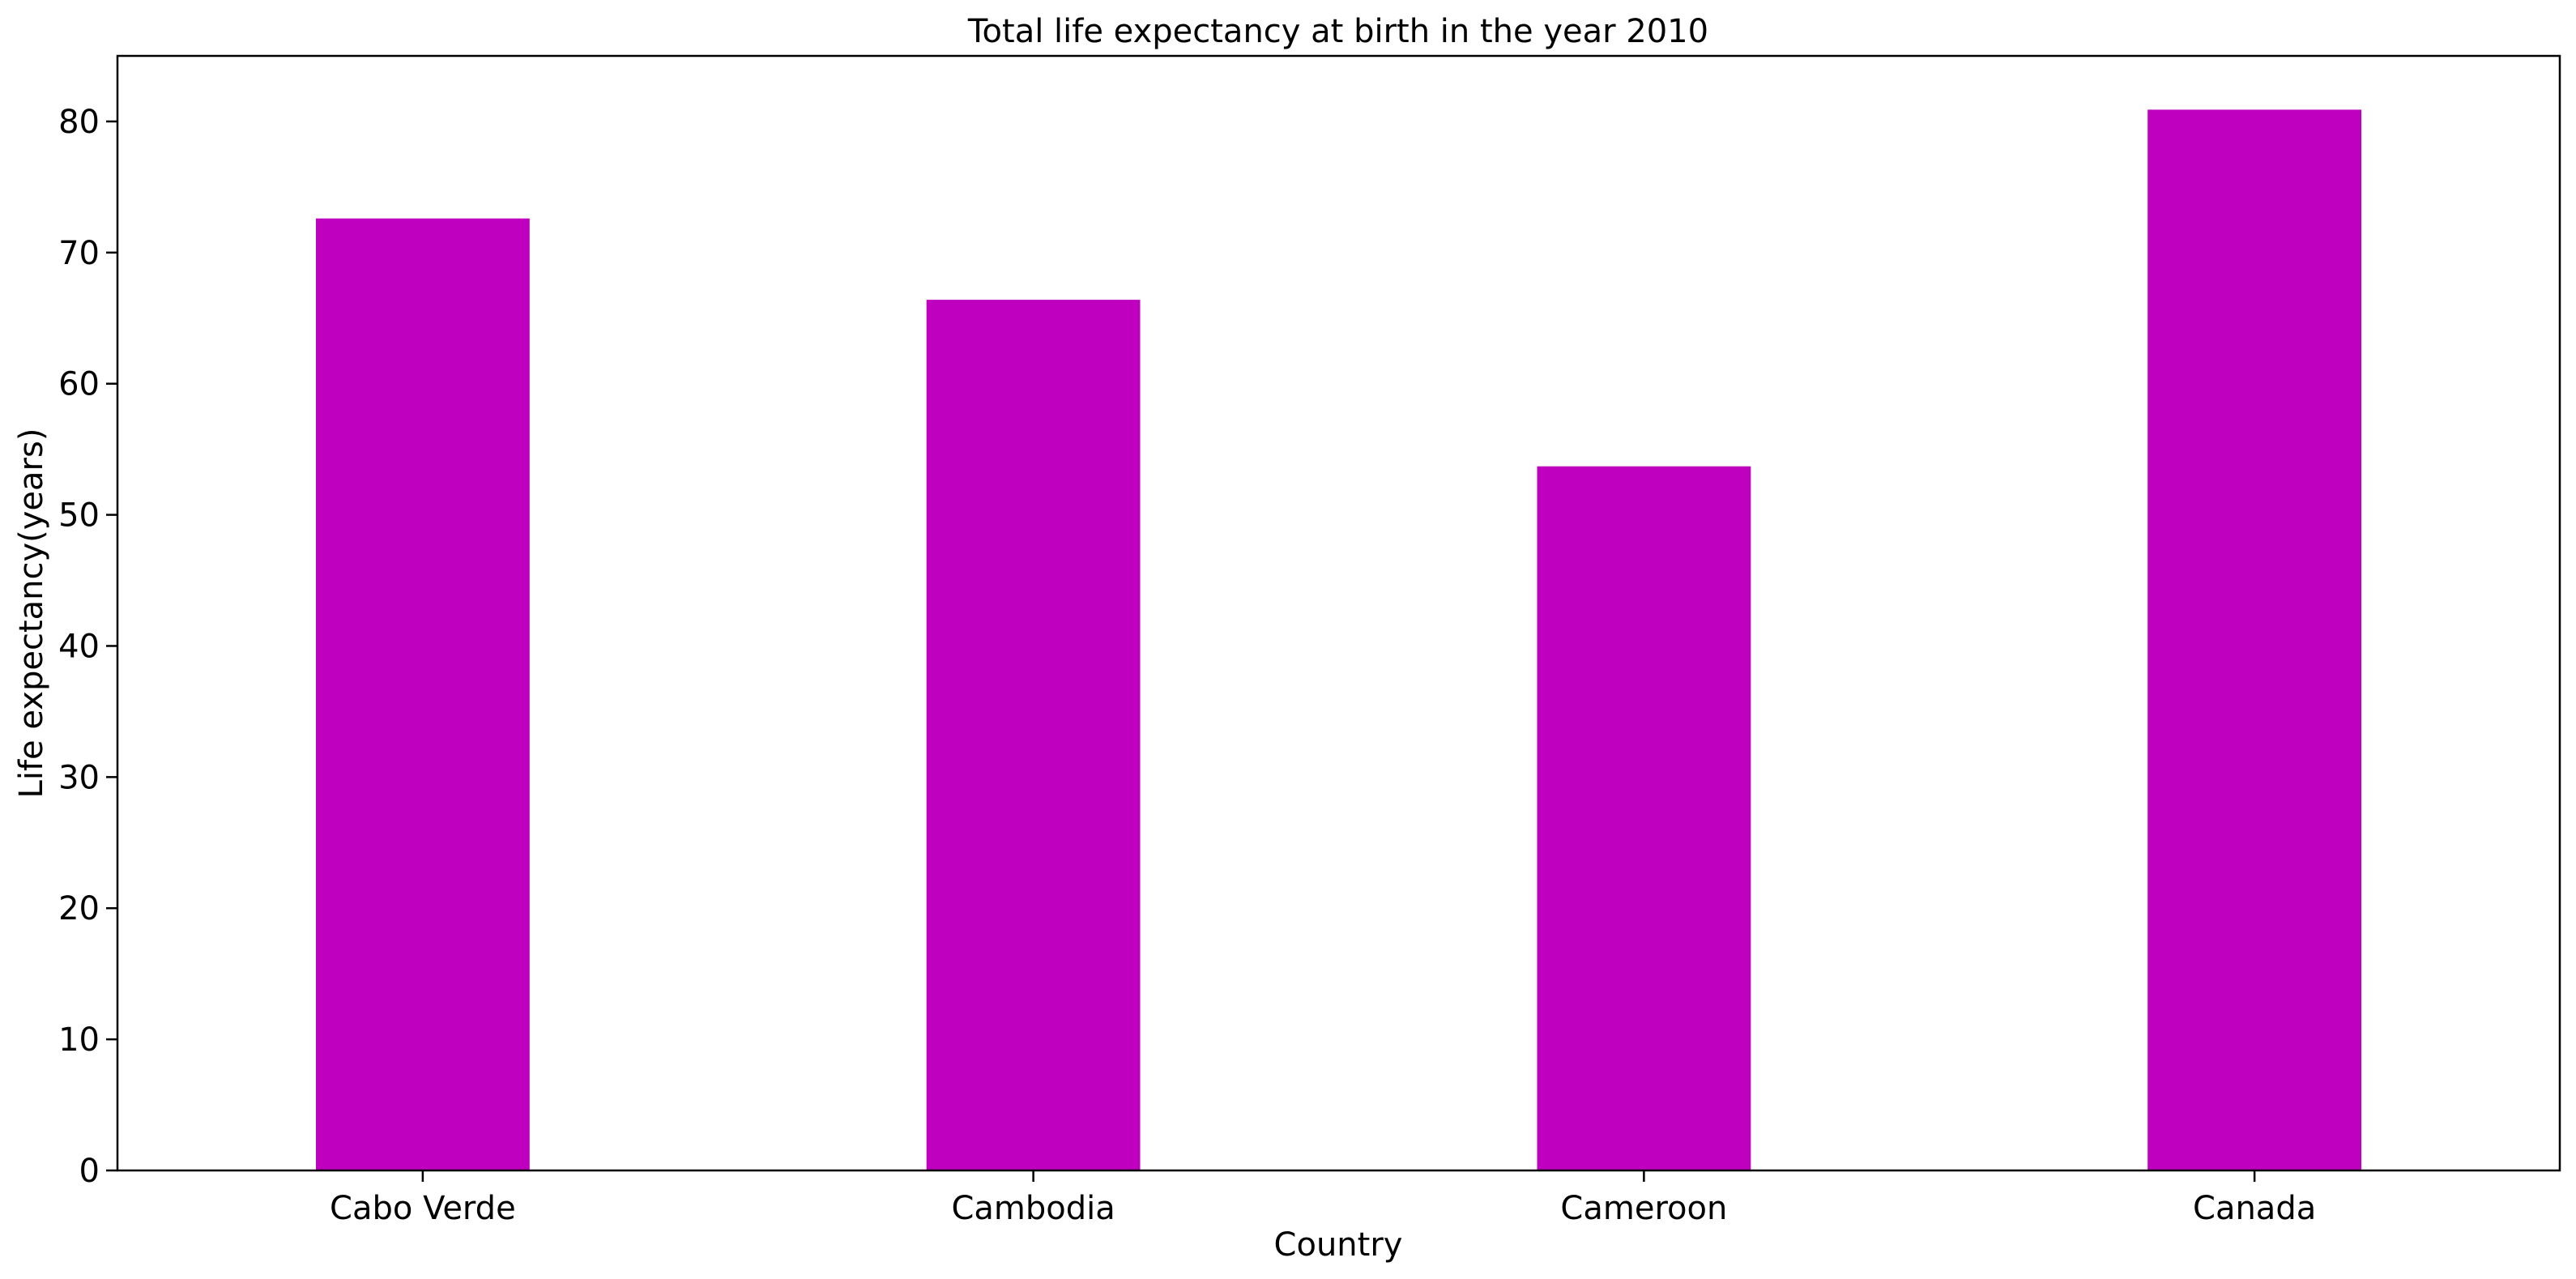  I want to click on y-tick-label: 20, so click(79, 908).